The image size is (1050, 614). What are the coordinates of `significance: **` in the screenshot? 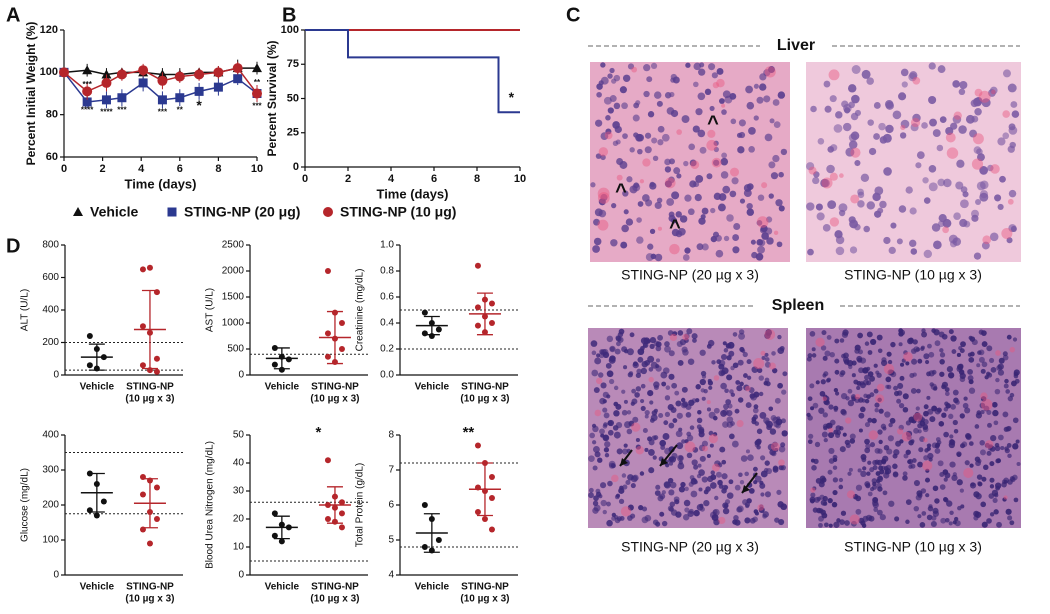 It's located at (180, 110).